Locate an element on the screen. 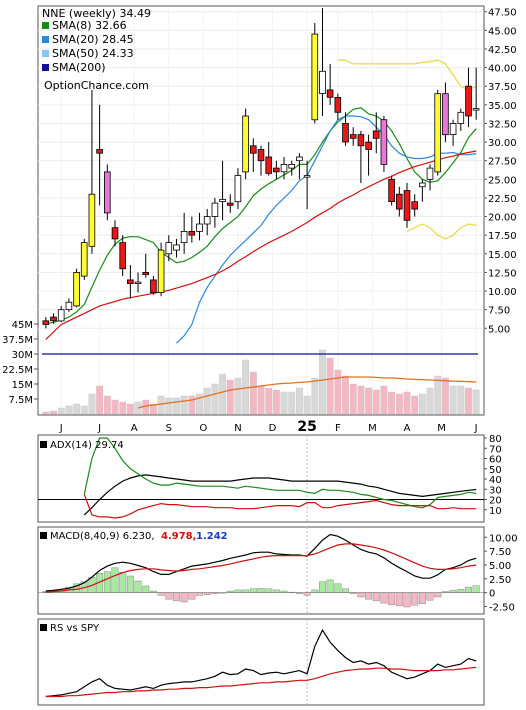  adx-legend: ADX(14) 29.74 is located at coordinates (82, 445).